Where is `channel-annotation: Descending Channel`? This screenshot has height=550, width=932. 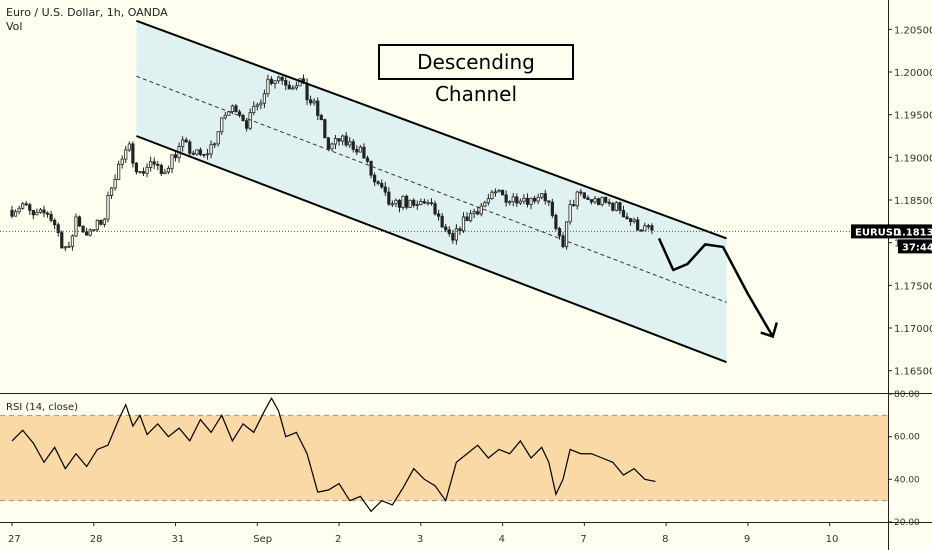
channel-annotation: Descending Channel is located at coordinates (476, 75).